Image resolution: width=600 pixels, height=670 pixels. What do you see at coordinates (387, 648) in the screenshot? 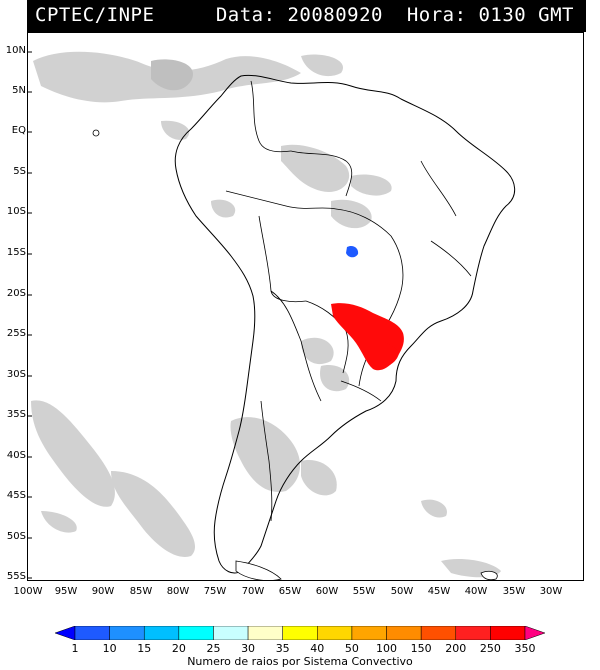
I see `colorbar-label: 100` at bounding box center [387, 648].